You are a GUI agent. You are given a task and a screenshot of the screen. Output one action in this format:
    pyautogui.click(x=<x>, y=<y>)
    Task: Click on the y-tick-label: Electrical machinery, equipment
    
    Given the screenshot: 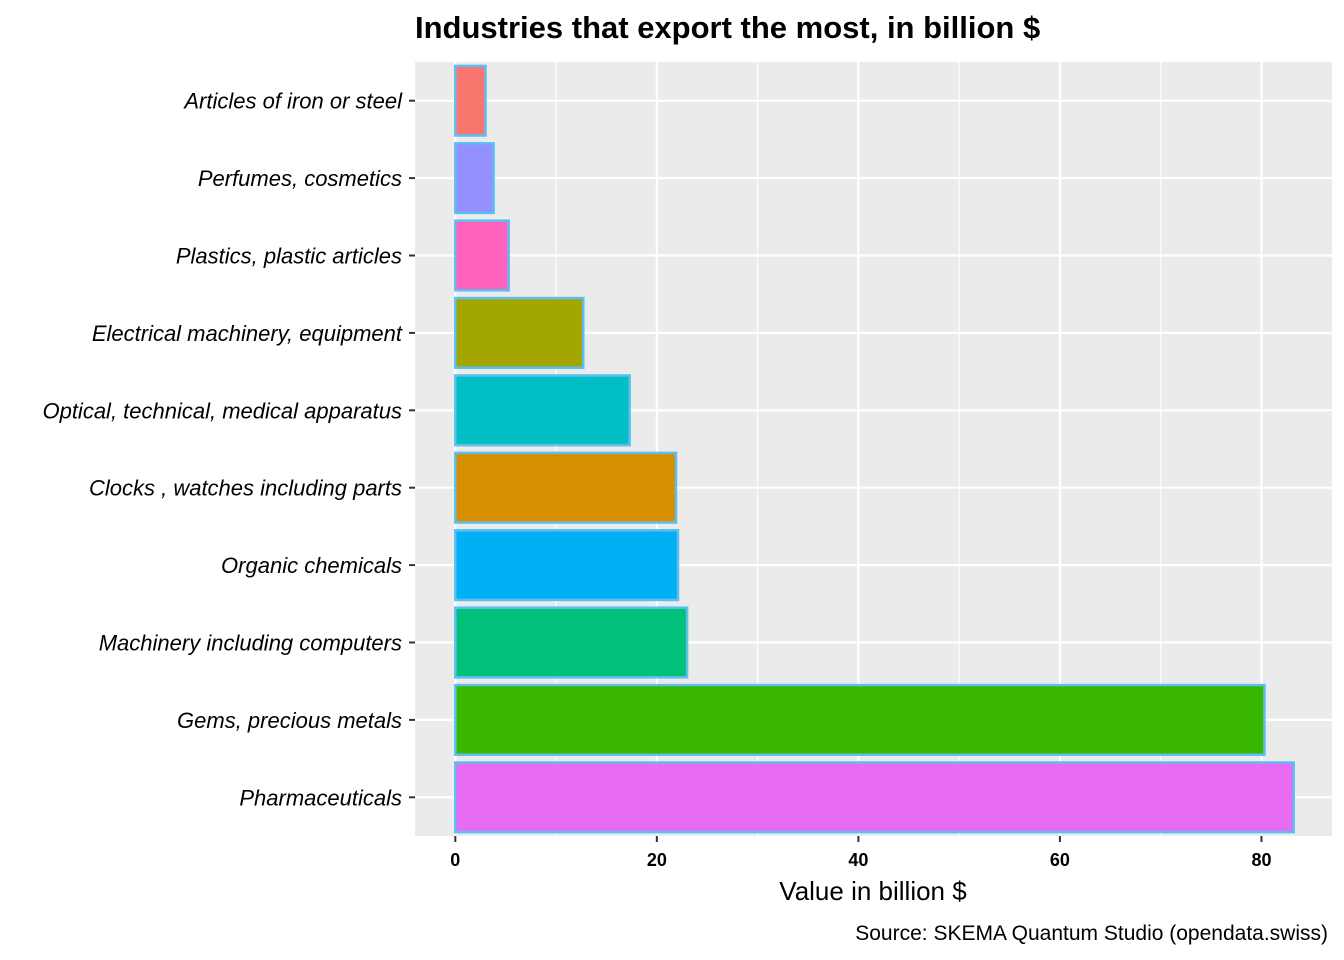 What is the action you would take?
    pyautogui.click(x=247, y=333)
    